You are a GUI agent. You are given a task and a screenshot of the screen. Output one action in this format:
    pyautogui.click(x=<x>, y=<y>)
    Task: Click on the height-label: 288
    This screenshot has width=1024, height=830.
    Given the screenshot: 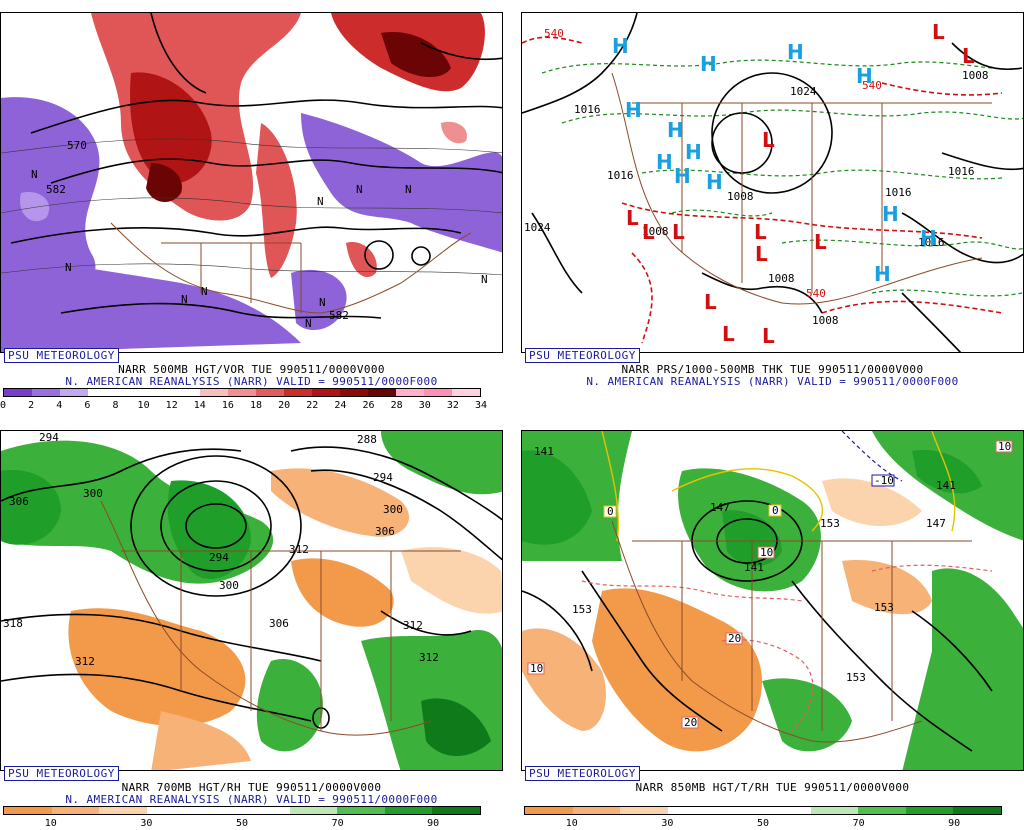 What is the action you would take?
    pyautogui.click(x=367, y=439)
    